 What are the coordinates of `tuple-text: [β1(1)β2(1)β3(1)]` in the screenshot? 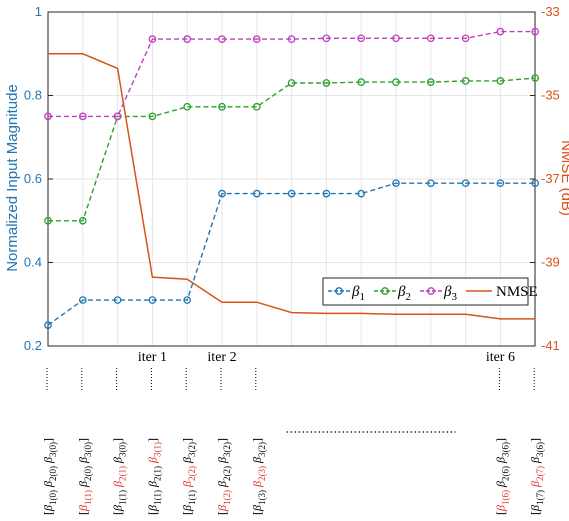 It's located at (153, 476).